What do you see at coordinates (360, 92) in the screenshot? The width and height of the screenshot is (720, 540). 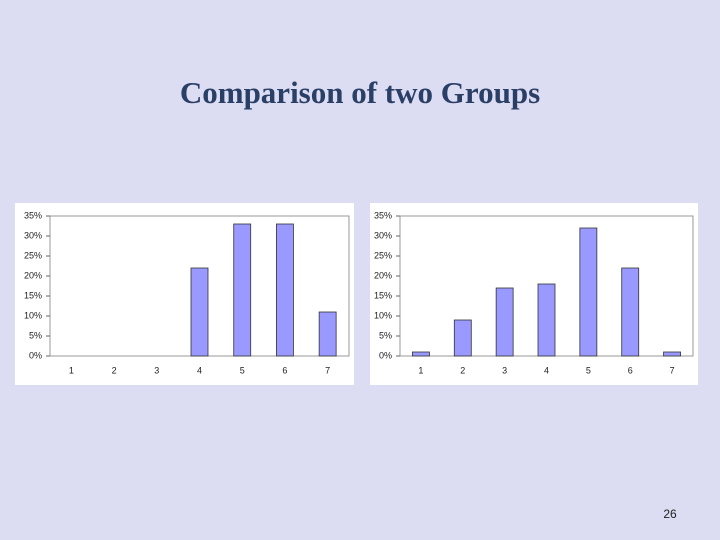 I see `slide-title: Comparison of two Groups` at bounding box center [360, 92].